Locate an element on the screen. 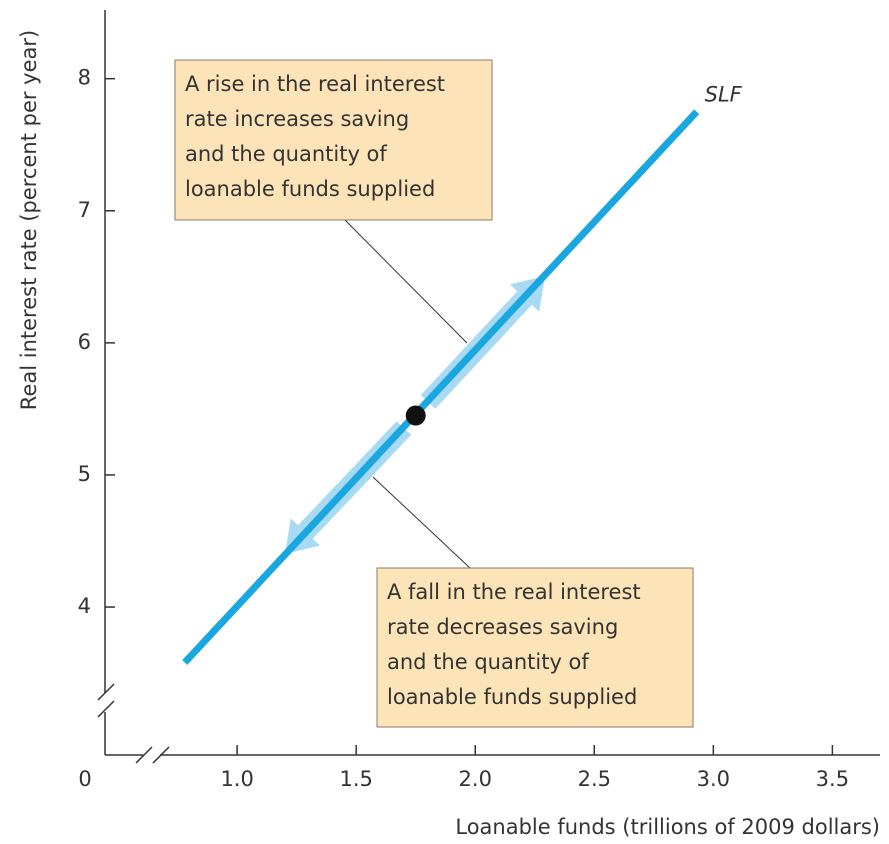 This screenshot has width=889, height=844. x-tick-label: 1.0 is located at coordinates (236, 779).